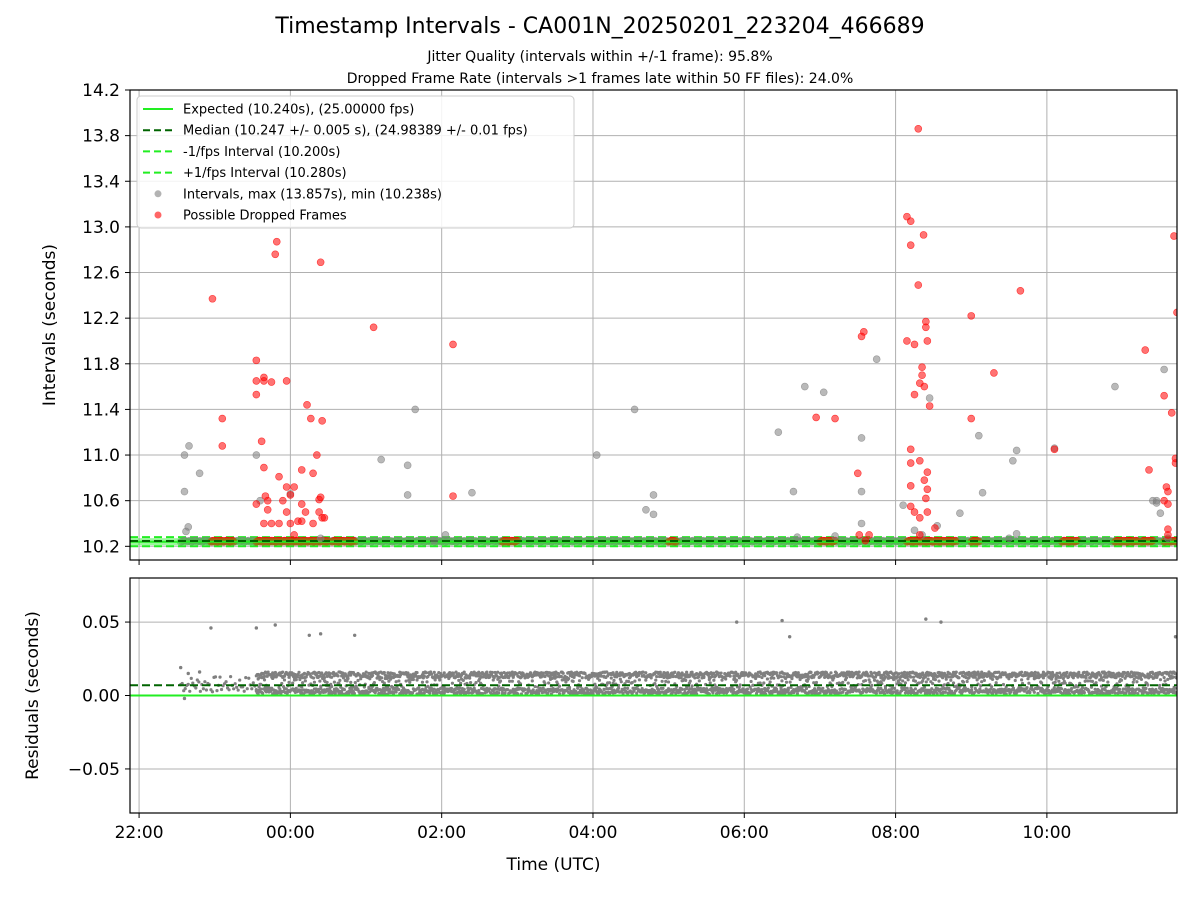 This screenshot has height=900, width=1200. Describe the element at coordinates (50, 325) in the screenshot. I see `intervals-ylabel: Intervals (seconds)` at that location.